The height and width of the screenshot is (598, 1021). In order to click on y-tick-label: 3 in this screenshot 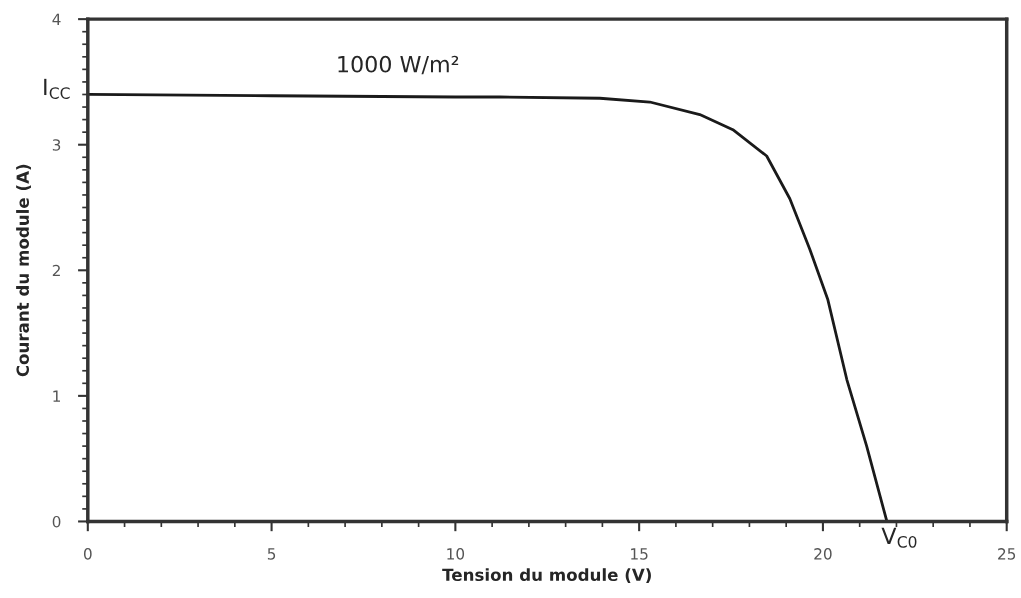, I will do `click(56, 145)`.